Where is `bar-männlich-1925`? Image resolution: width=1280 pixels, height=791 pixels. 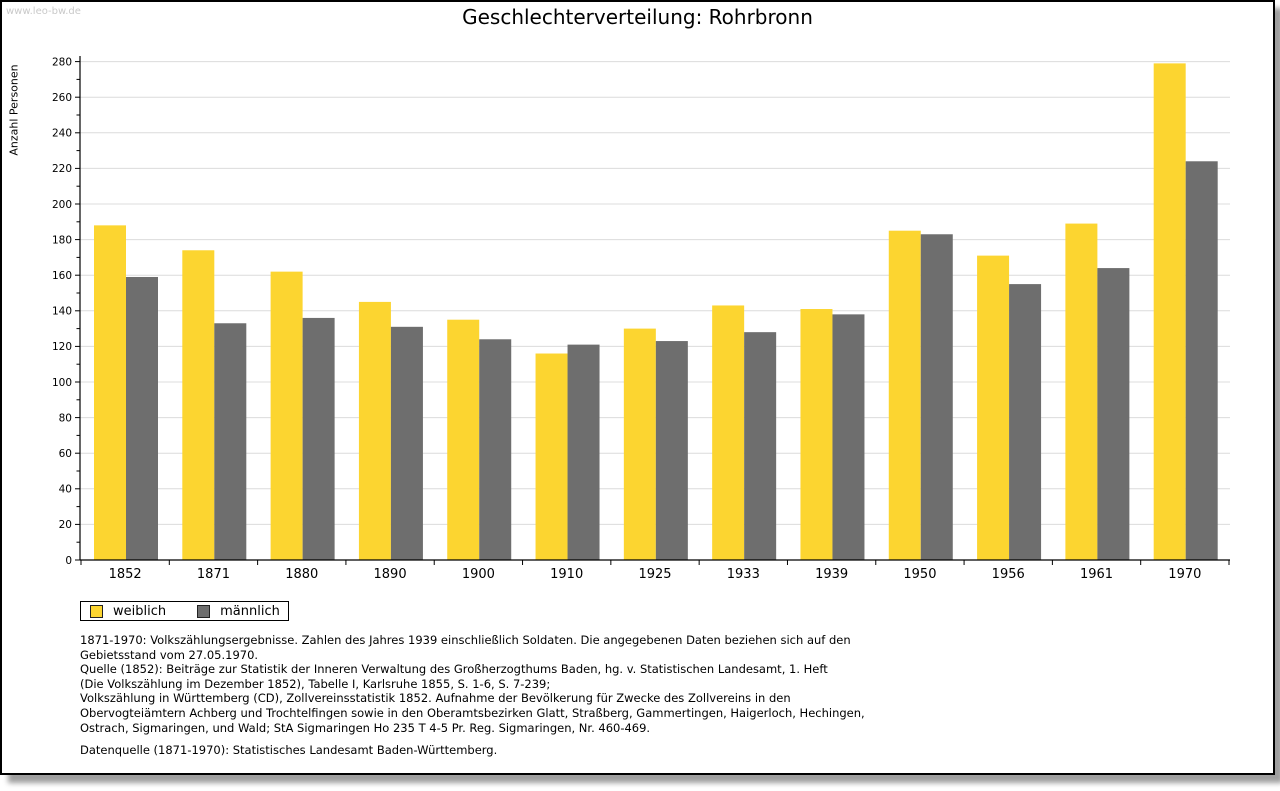 bar-männlich-1925 is located at coordinates (671, 450).